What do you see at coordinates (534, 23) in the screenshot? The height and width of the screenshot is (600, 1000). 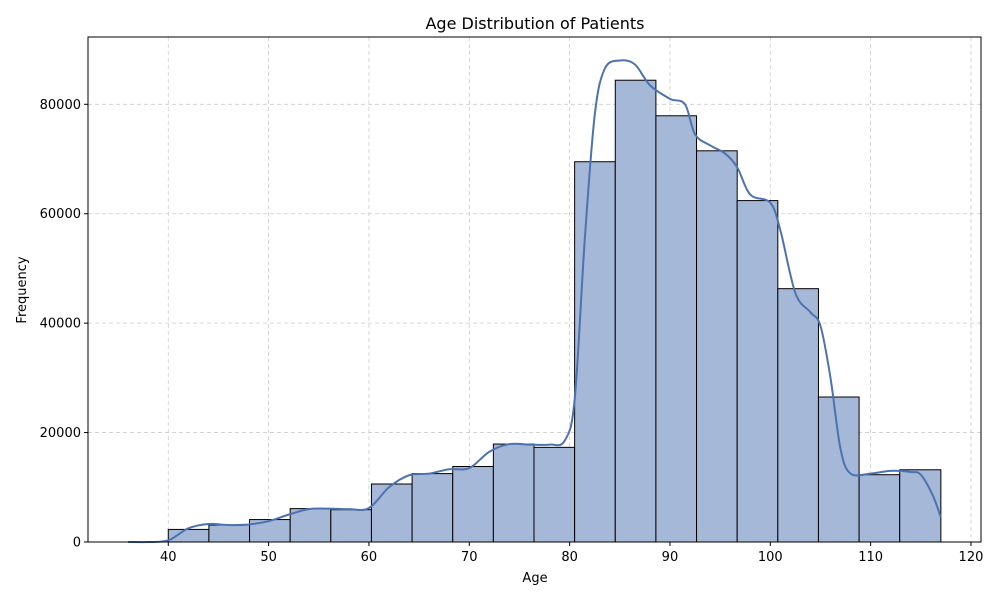 I see `chart-title: Age Distribution of Patients` at bounding box center [534, 23].